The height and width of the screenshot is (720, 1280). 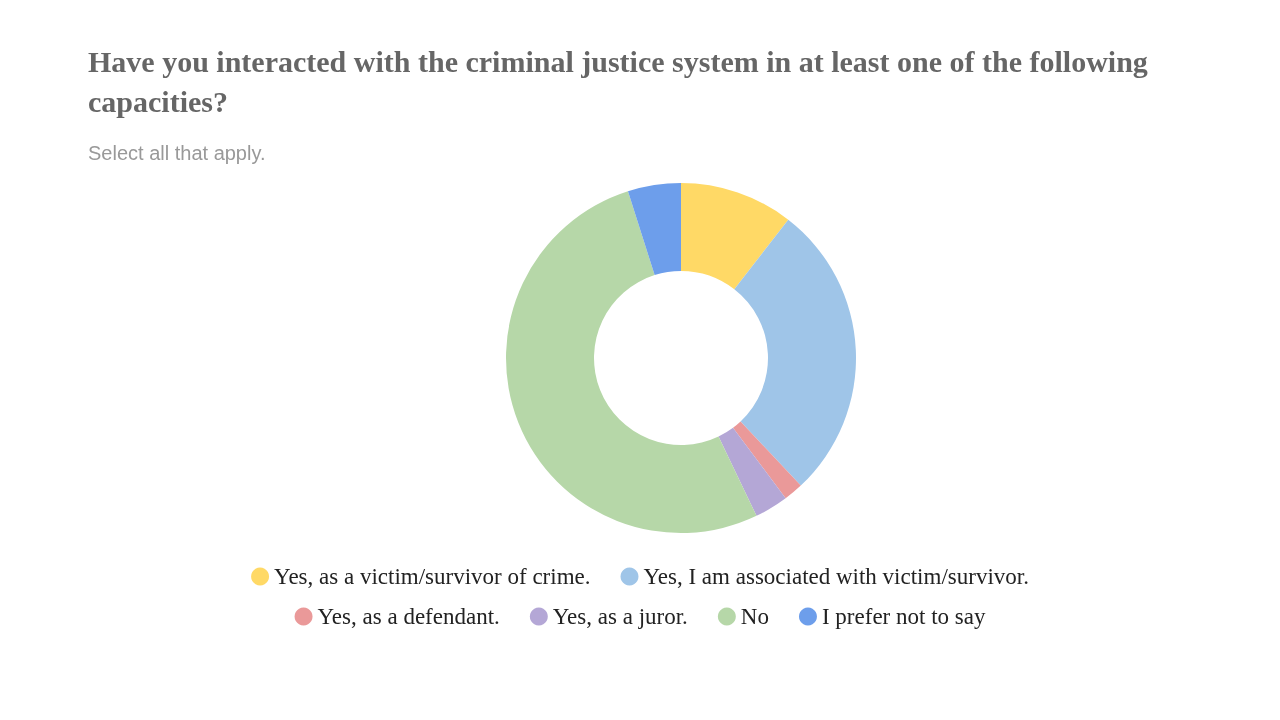 I want to click on chart-subtitle: Select all that apply., so click(x=177, y=153).